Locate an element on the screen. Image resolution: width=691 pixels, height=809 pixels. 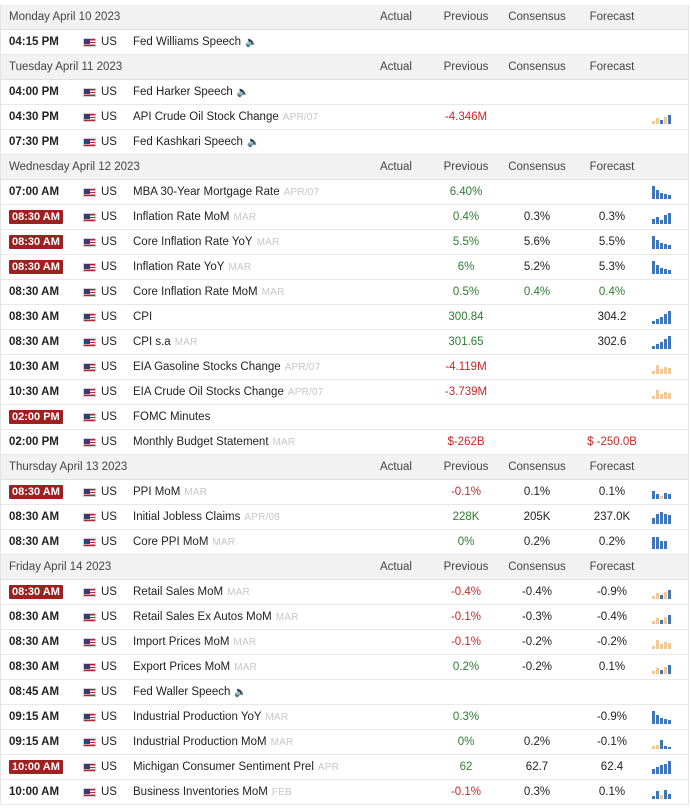
event-name-cell: EIA Gasoline Stocks Change APR/07 is located at coordinates (226, 367).